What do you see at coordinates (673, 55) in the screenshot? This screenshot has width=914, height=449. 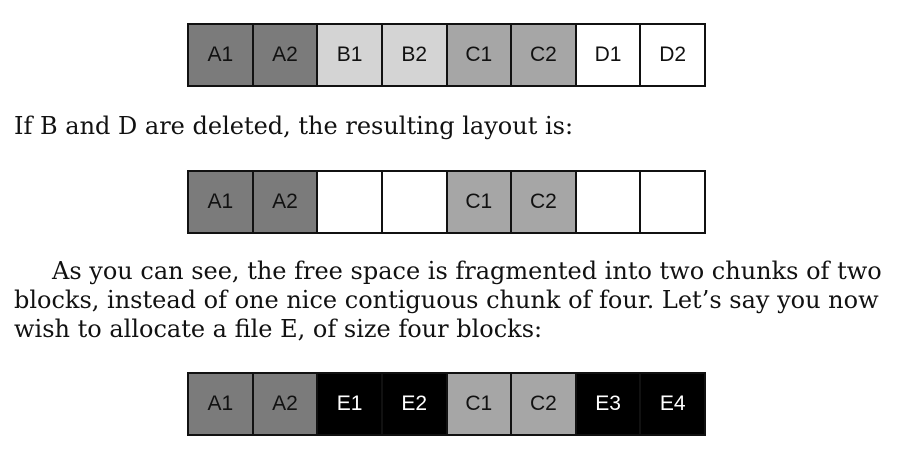 I see `block-d2: D2` at bounding box center [673, 55].